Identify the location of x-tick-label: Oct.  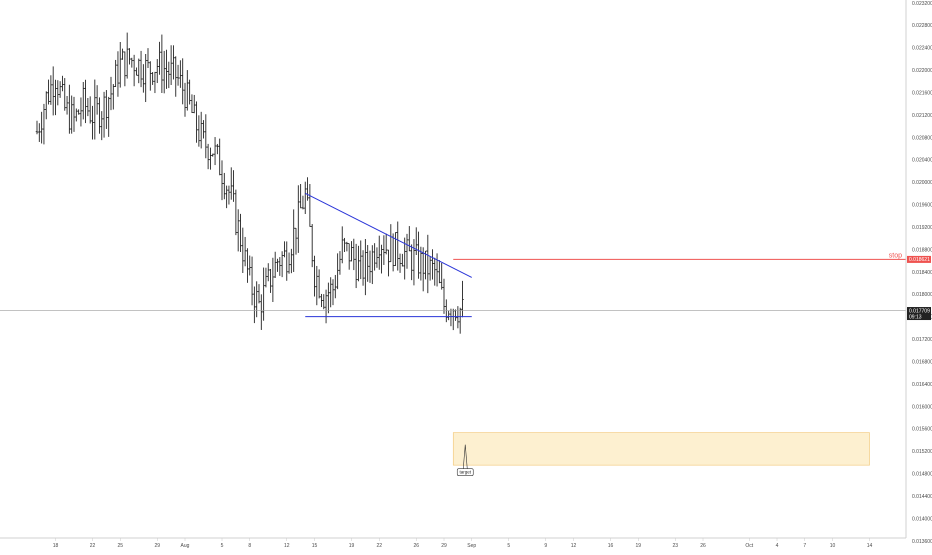
(749, 546).